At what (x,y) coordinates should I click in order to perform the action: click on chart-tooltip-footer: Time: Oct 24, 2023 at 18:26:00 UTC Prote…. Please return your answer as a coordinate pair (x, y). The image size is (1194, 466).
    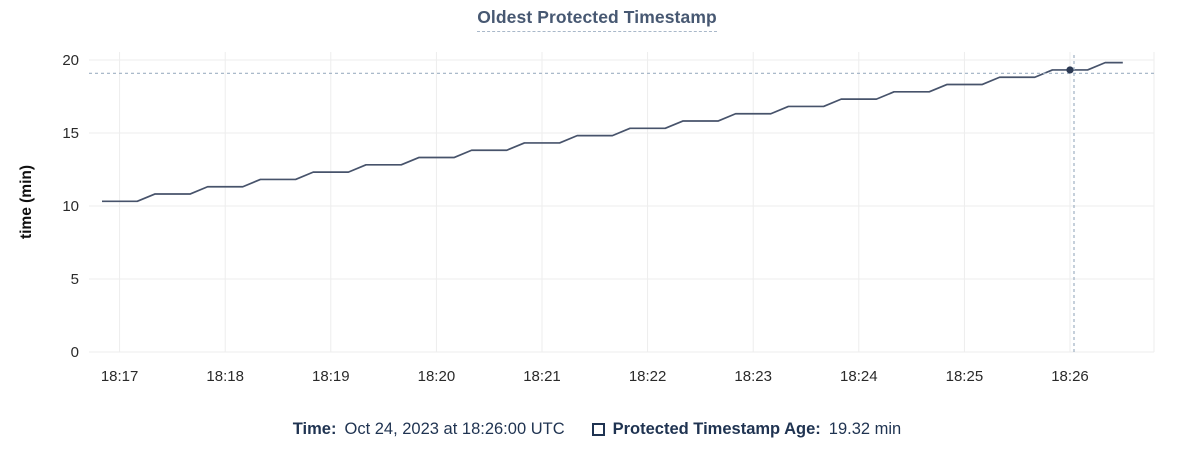
    Looking at the image, I should click on (597, 429).